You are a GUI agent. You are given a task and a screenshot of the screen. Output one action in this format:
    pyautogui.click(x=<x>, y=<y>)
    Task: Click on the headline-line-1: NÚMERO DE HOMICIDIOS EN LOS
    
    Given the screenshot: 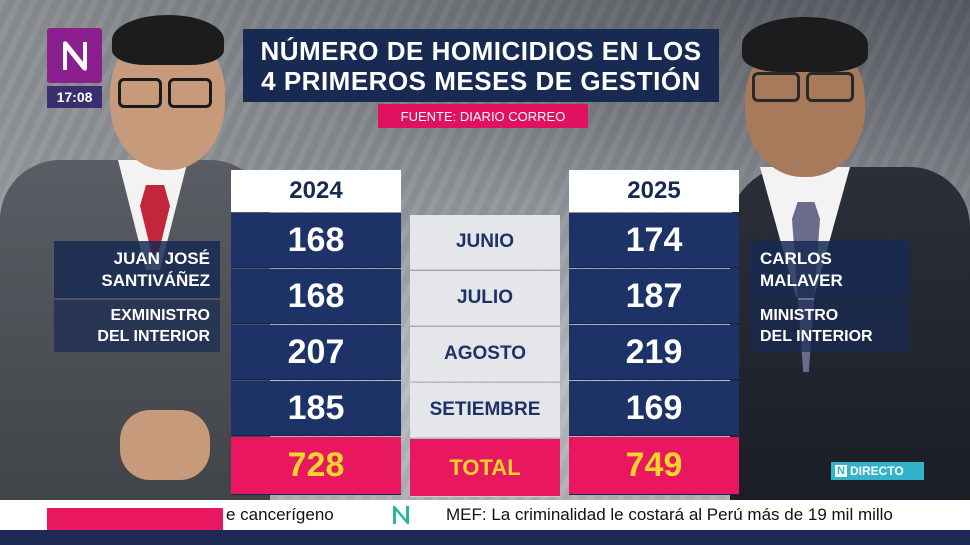 What is the action you would take?
    pyautogui.click(x=481, y=50)
    